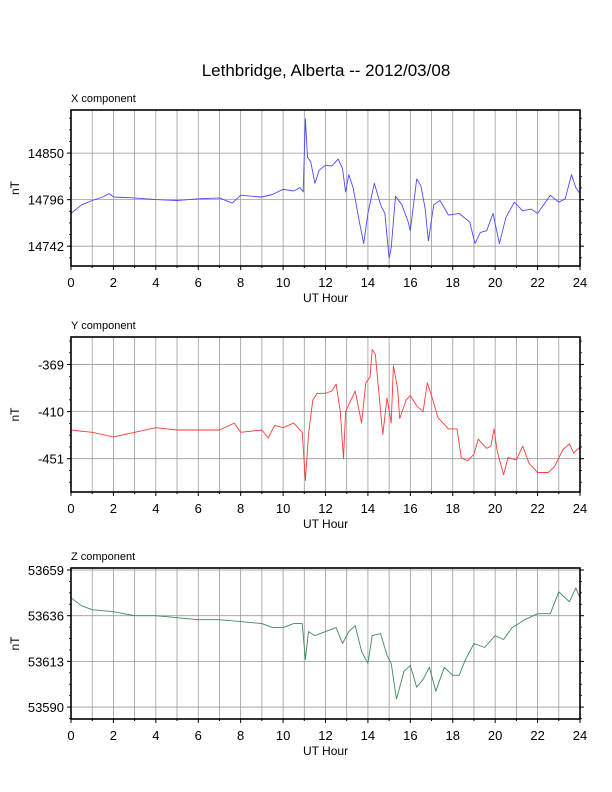 The width and height of the screenshot is (612, 792). Describe the element at coordinates (46, 200) in the screenshot. I see `y-tick-label: 14796` at that location.